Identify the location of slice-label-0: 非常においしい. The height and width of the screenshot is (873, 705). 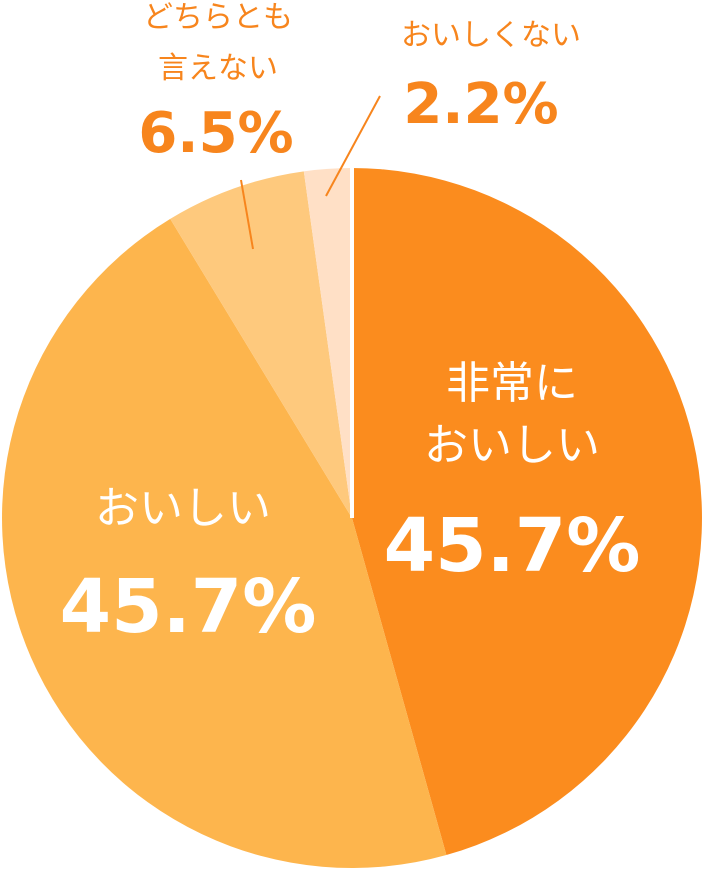
(512, 414).